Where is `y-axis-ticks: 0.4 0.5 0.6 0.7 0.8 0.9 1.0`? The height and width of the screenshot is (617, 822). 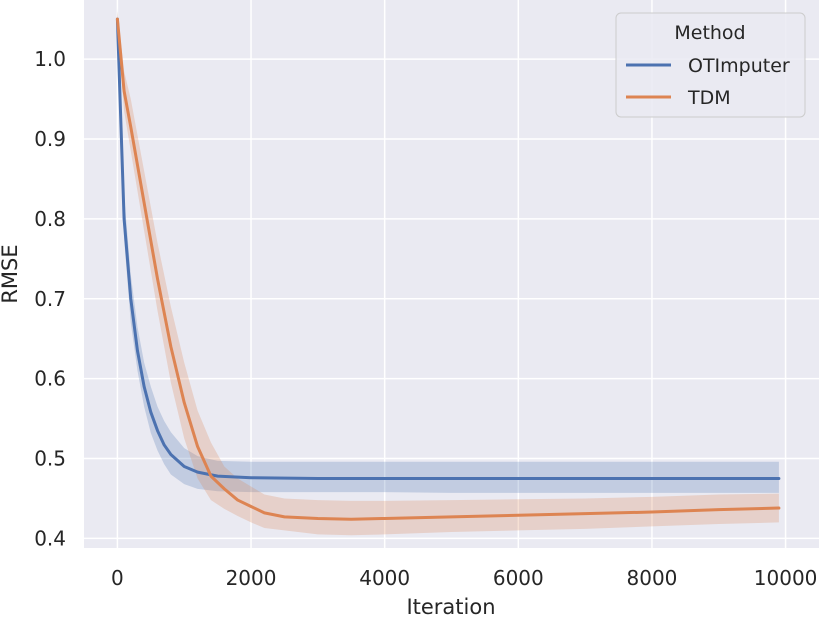
y-axis-ticks: 0.4 0.5 0.6 0.7 0.8 0.9 1.0 is located at coordinates (50, 298).